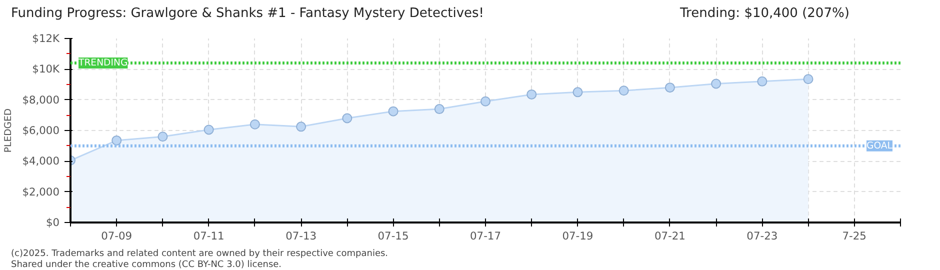 This screenshot has width=940, height=270. What do you see at coordinates (880, 146) in the screenshot?
I see `ref-line-label: GOAL` at bounding box center [880, 146].